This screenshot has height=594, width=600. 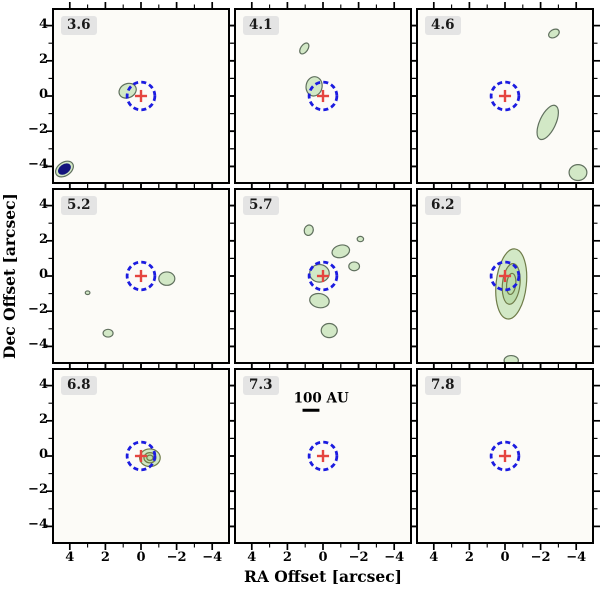 What do you see at coordinates (443, 205) in the screenshot?
I see `panel-label-chip: 6.2` at bounding box center [443, 205].